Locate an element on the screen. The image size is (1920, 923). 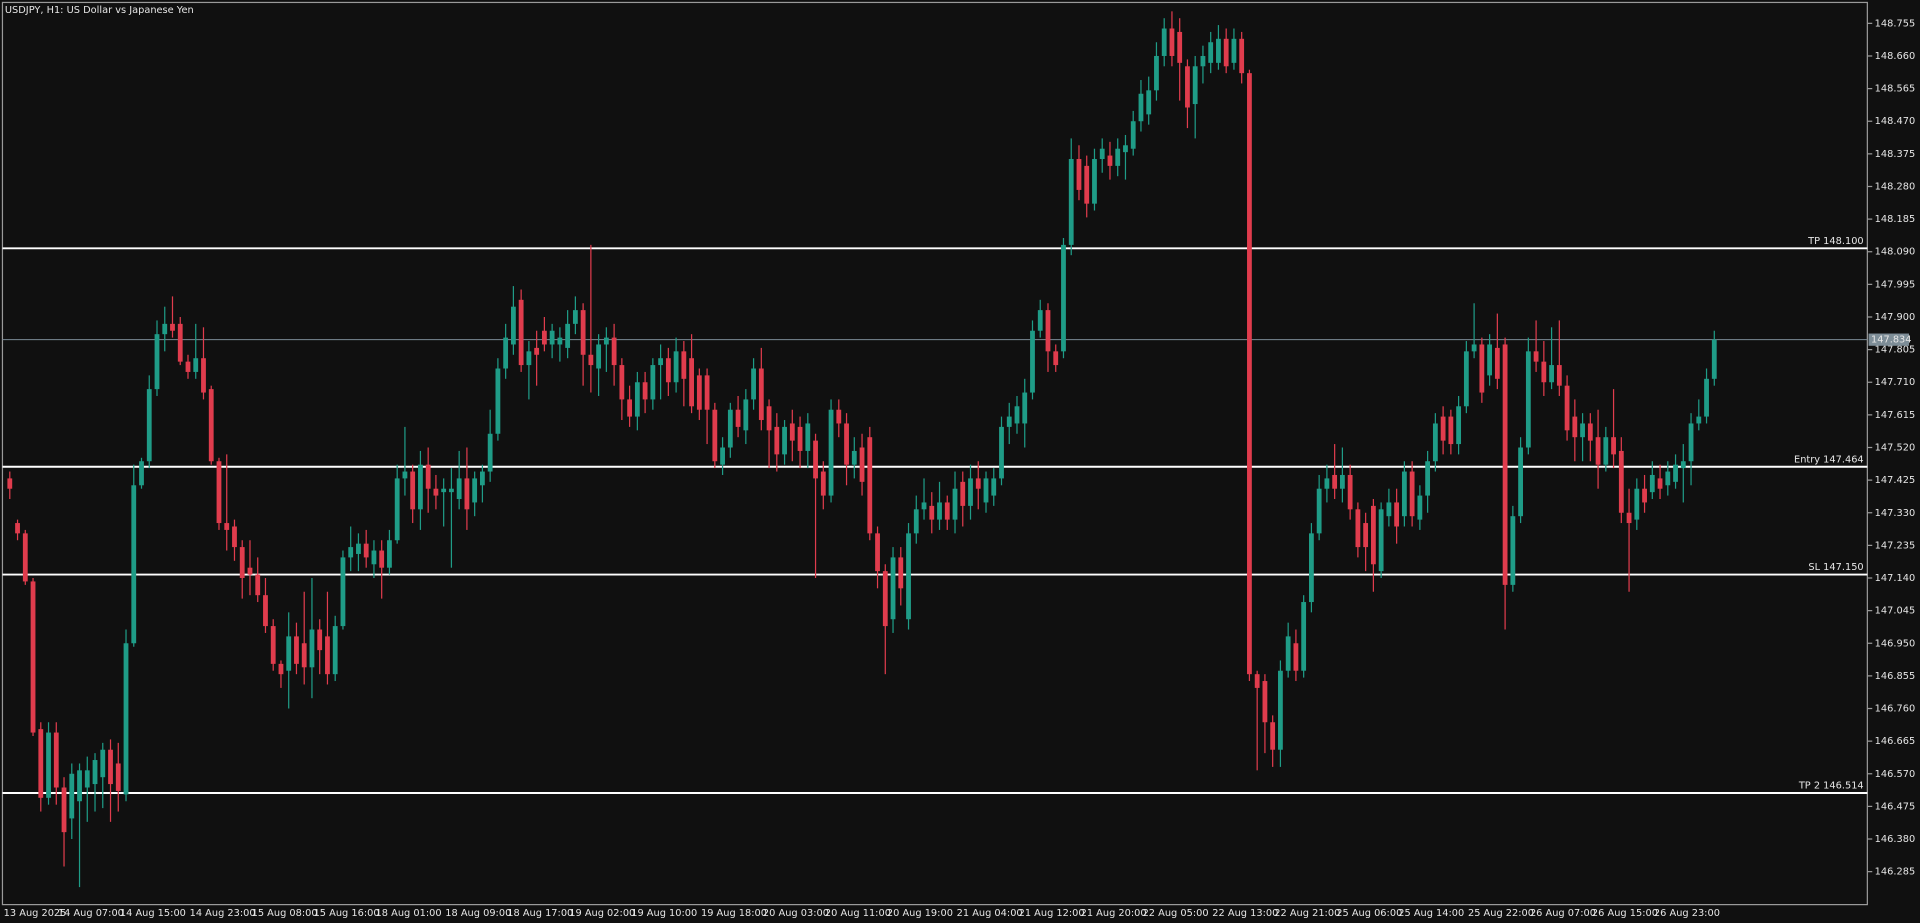
y-tick-label: 147.805 is located at coordinates (1895, 350).